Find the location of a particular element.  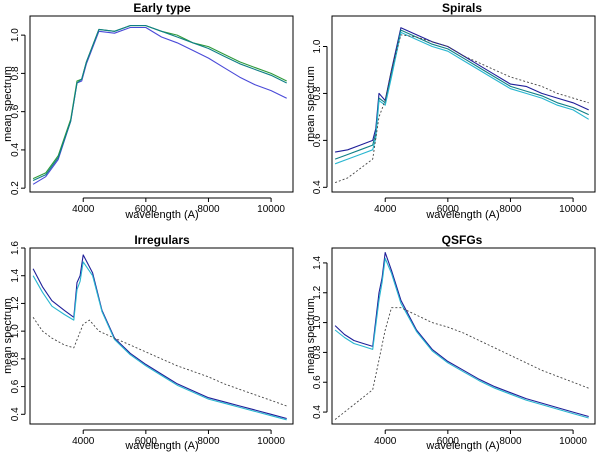

panel-title: Early type is located at coordinates (162, 8).